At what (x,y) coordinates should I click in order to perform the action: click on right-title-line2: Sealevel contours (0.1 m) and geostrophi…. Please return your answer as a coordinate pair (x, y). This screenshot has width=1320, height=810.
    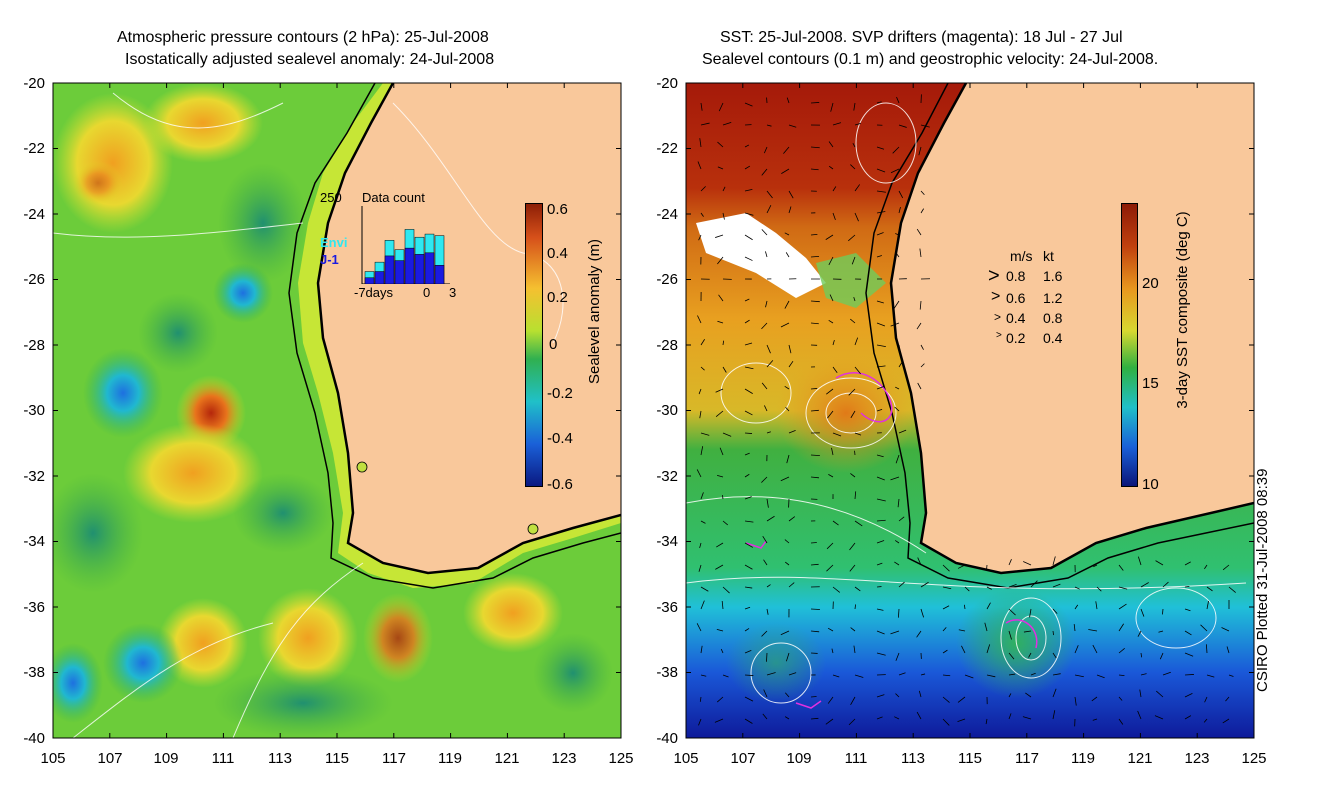
    Looking at the image, I should click on (930, 59).